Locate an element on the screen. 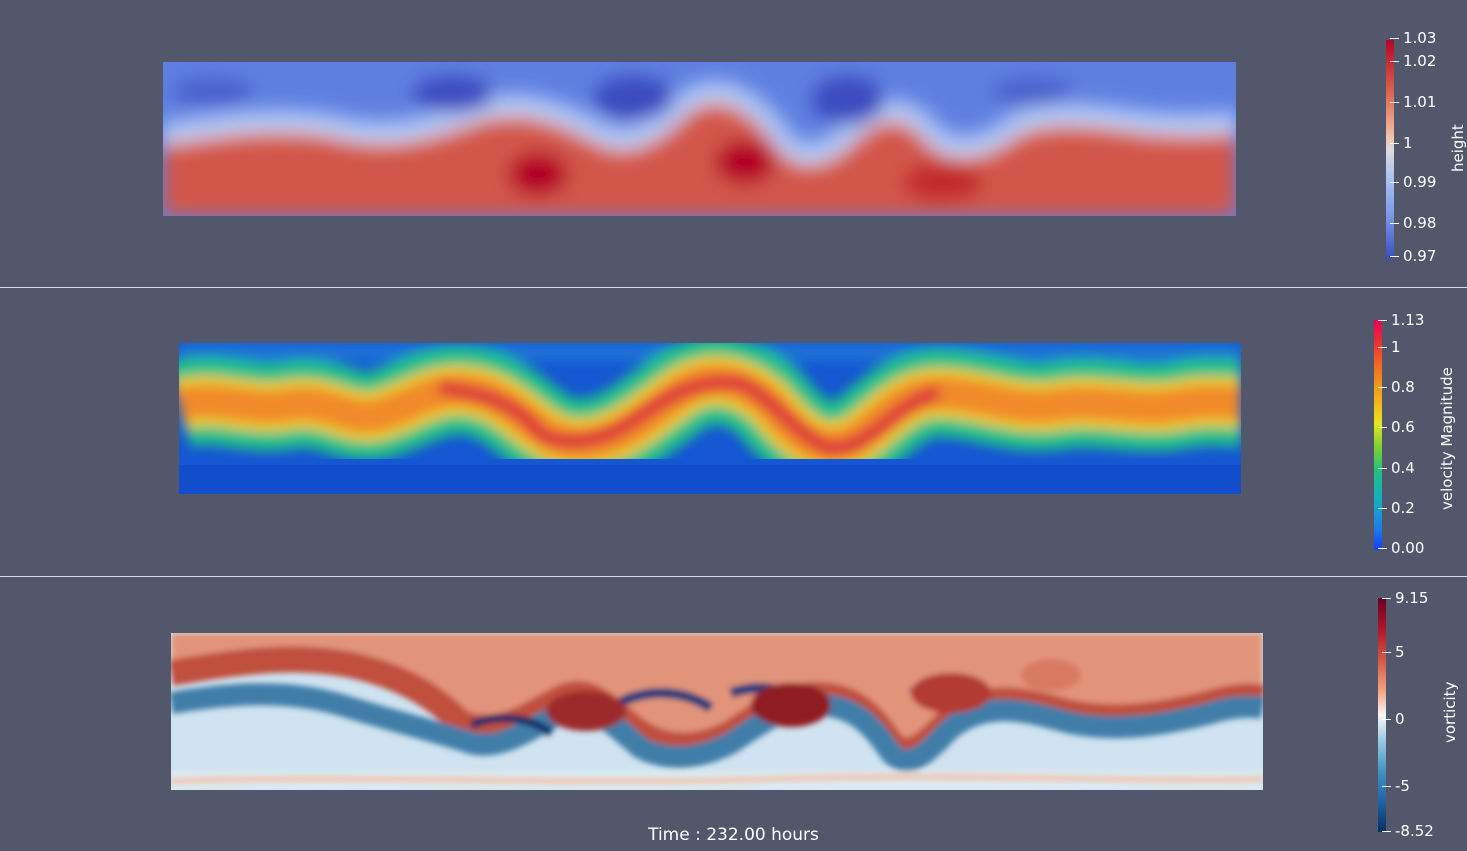 The width and height of the screenshot is (1467, 851). time-annotation: Time : 232.00 hours is located at coordinates (733, 835).